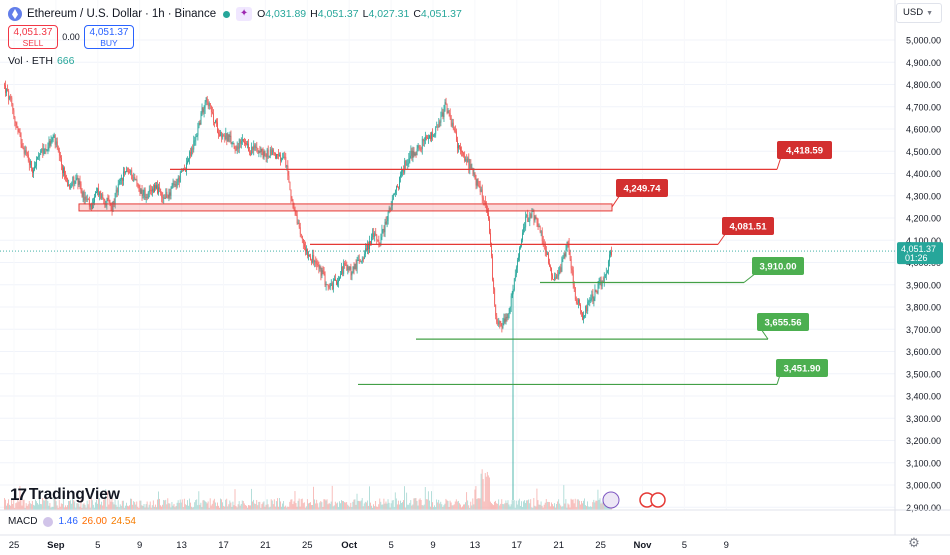  Describe the element at coordinates (437, 14) in the screenshot. I see `ohlc-close: C4,051.37` at that location.